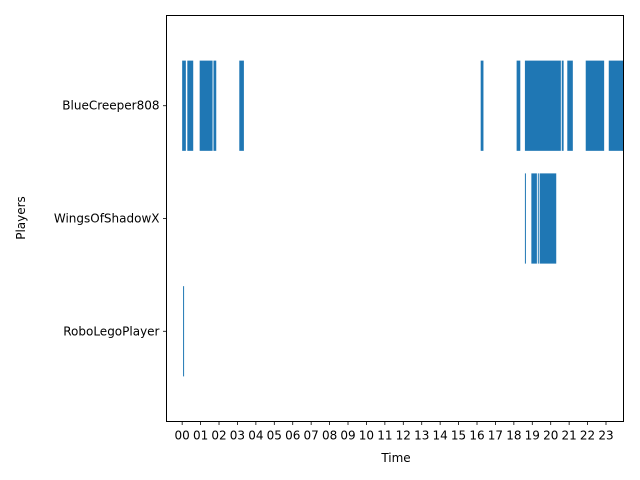 Image resolution: width=640 pixels, height=480 pixels. I want to click on x-tick-label: 02, so click(218, 436).